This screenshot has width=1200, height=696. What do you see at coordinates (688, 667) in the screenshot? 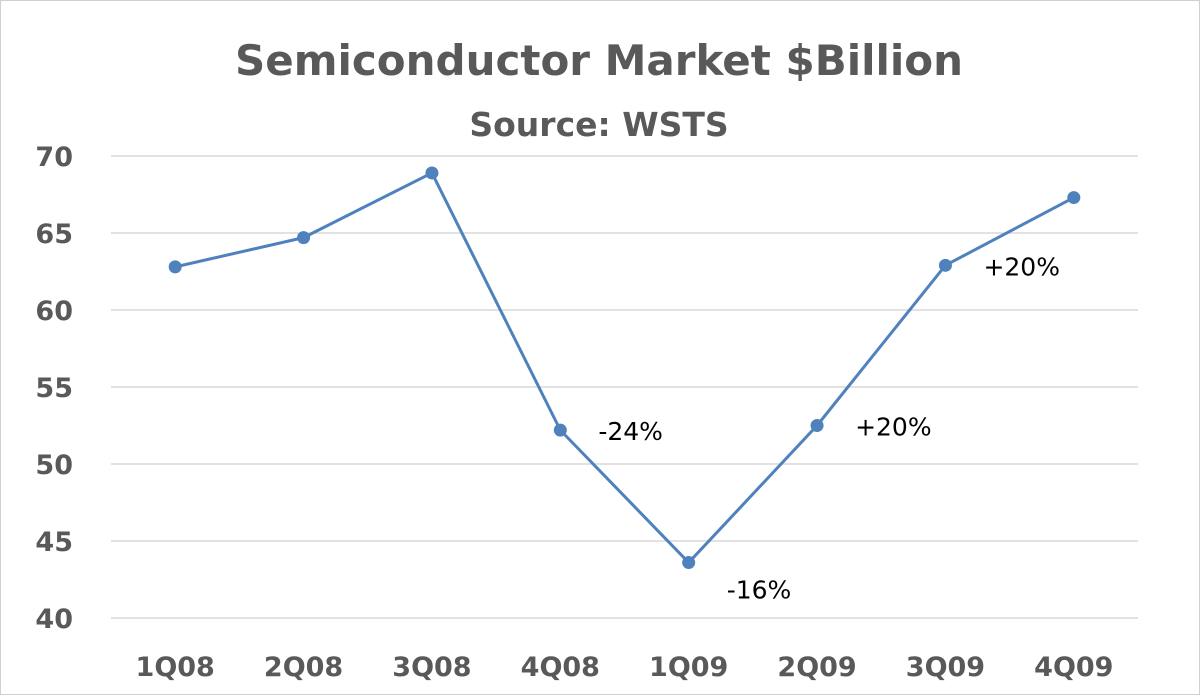
I see `x-tick-label: 1Q09` at bounding box center [688, 667].